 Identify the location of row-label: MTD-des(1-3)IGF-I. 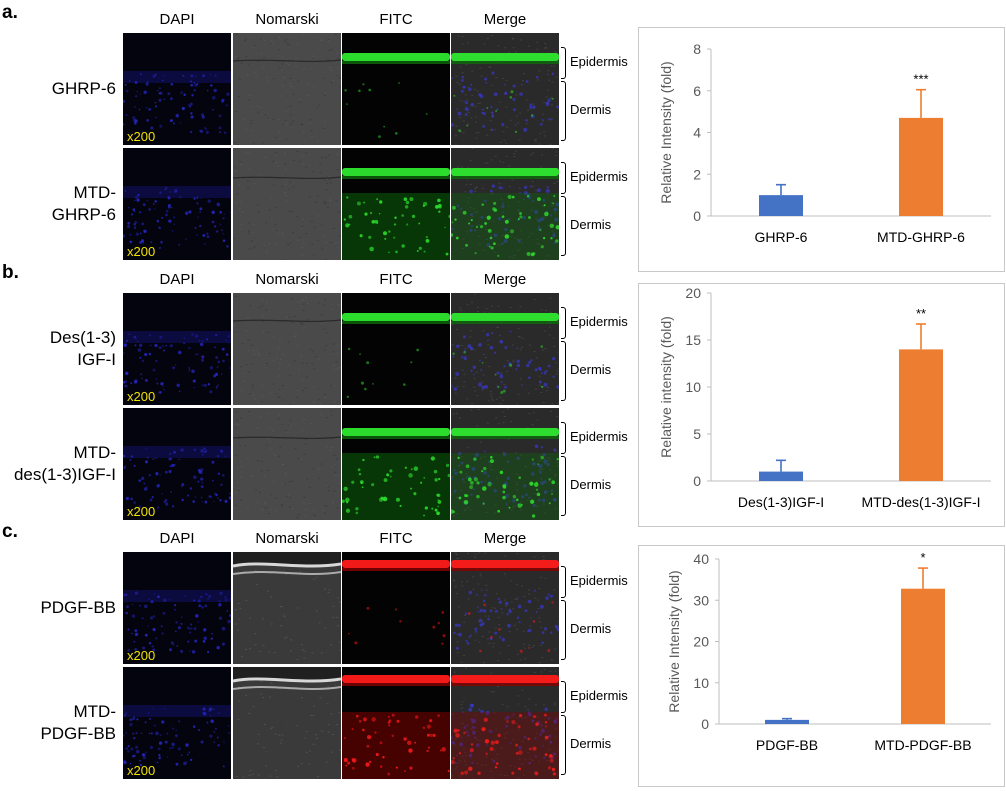
(60, 464).